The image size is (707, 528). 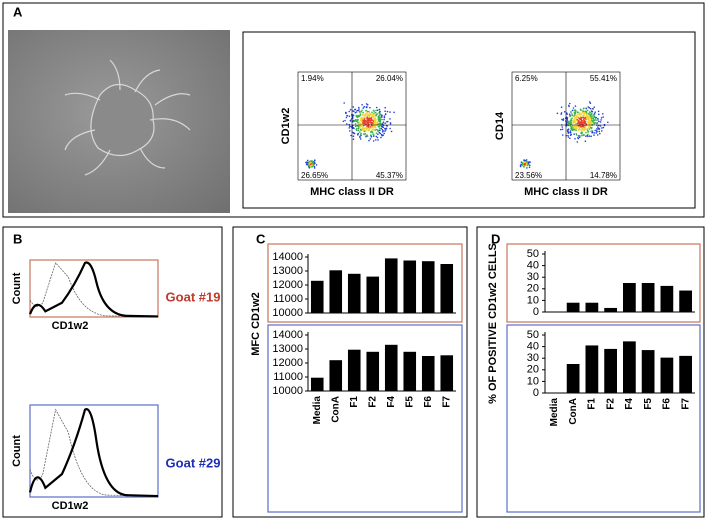 I want to click on panel-label: D, so click(x=495, y=238).